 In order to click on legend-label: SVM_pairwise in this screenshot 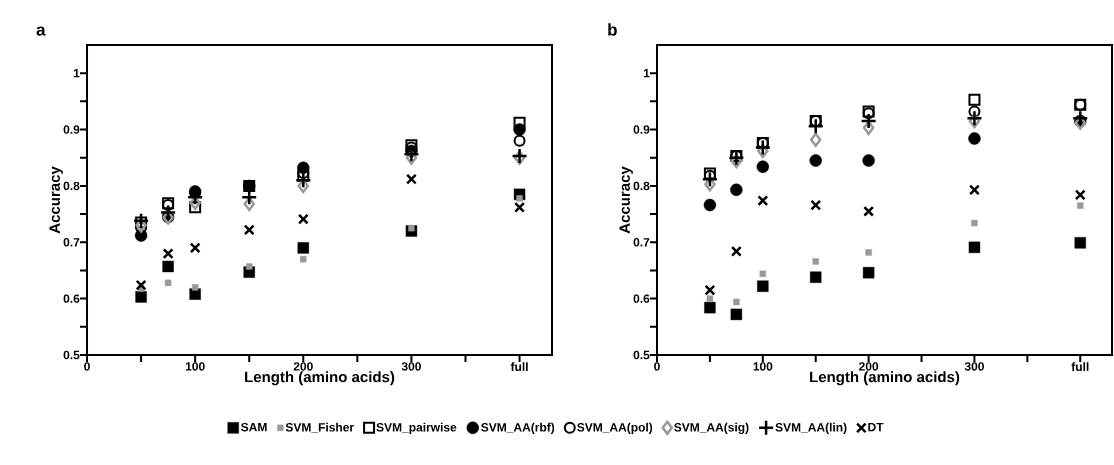, I will do `click(416, 428)`.